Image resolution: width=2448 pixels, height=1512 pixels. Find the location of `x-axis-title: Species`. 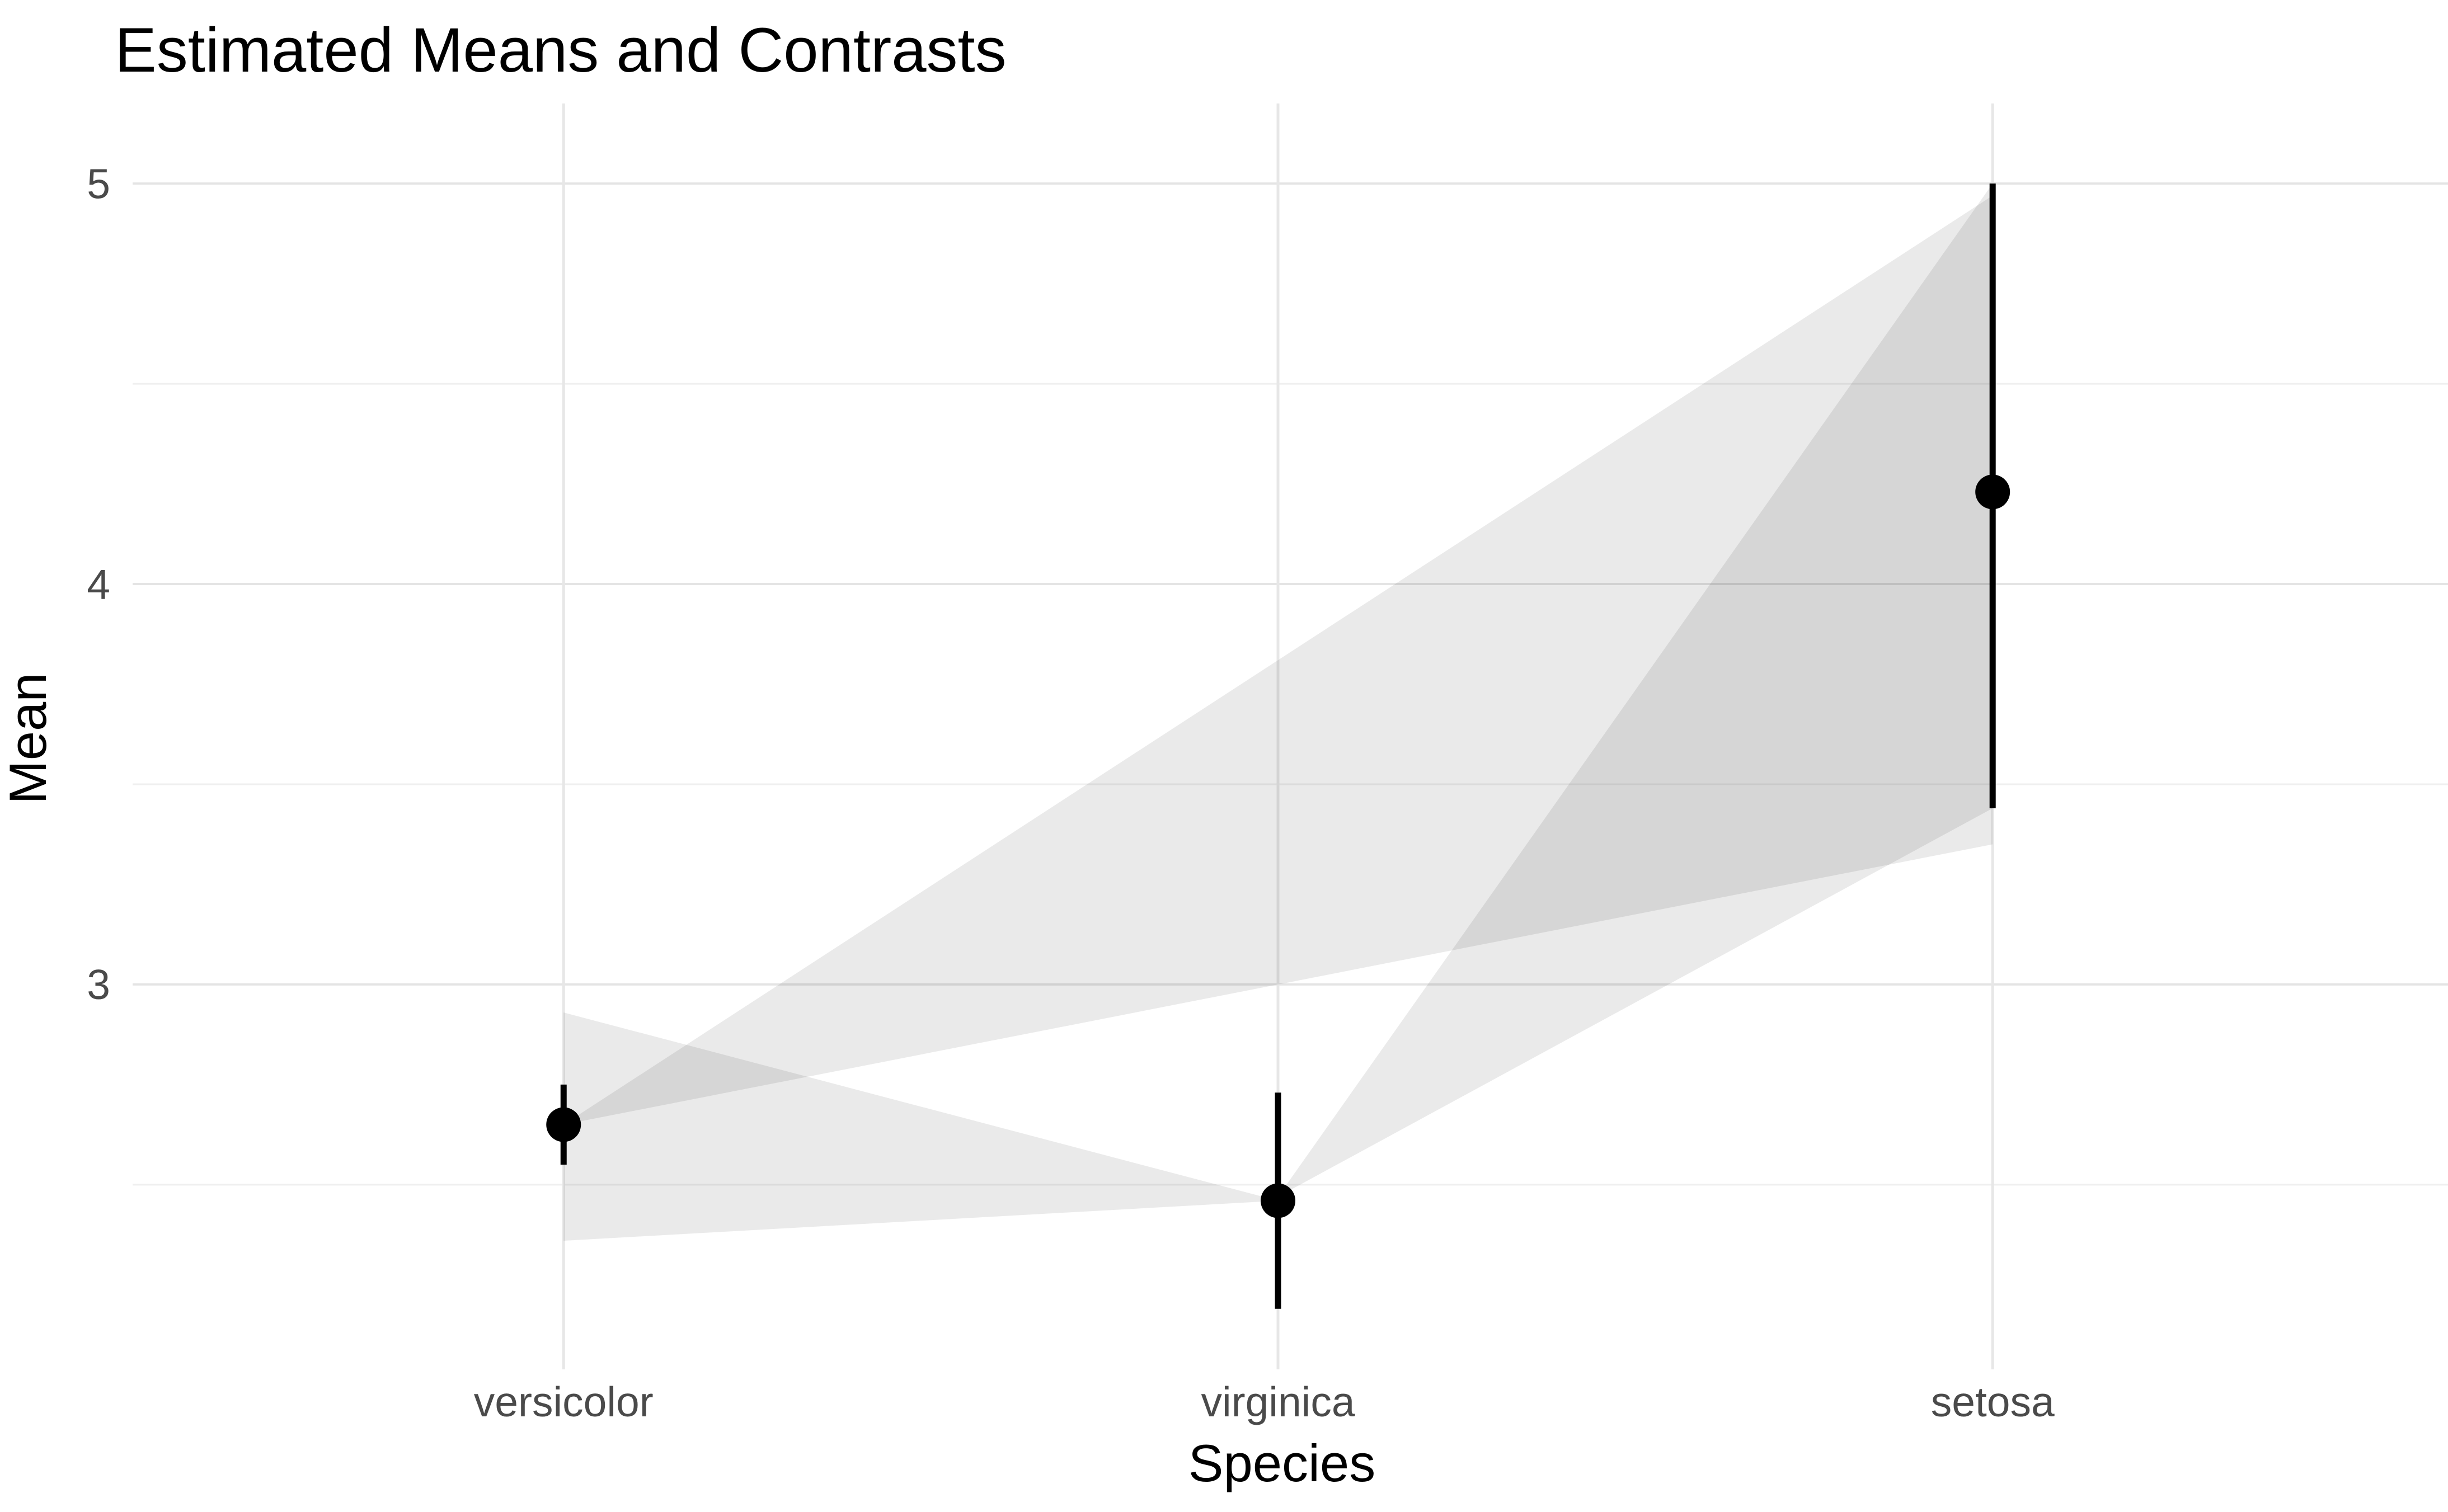

x-axis-title: Species is located at coordinates (1281, 1463).